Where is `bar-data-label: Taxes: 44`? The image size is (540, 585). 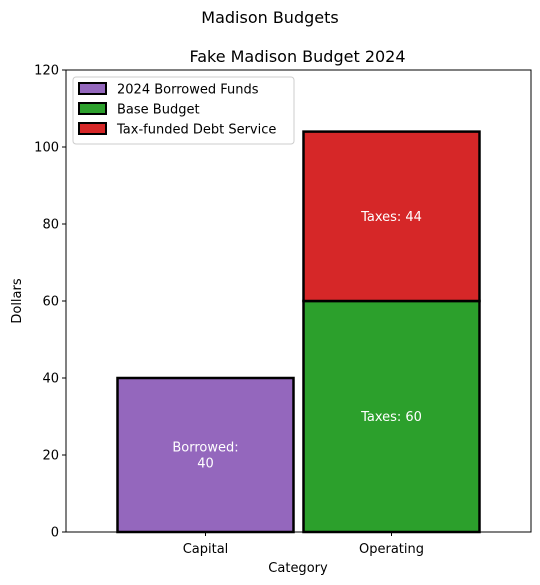 bar-data-label: Taxes: 44 is located at coordinates (391, 217).